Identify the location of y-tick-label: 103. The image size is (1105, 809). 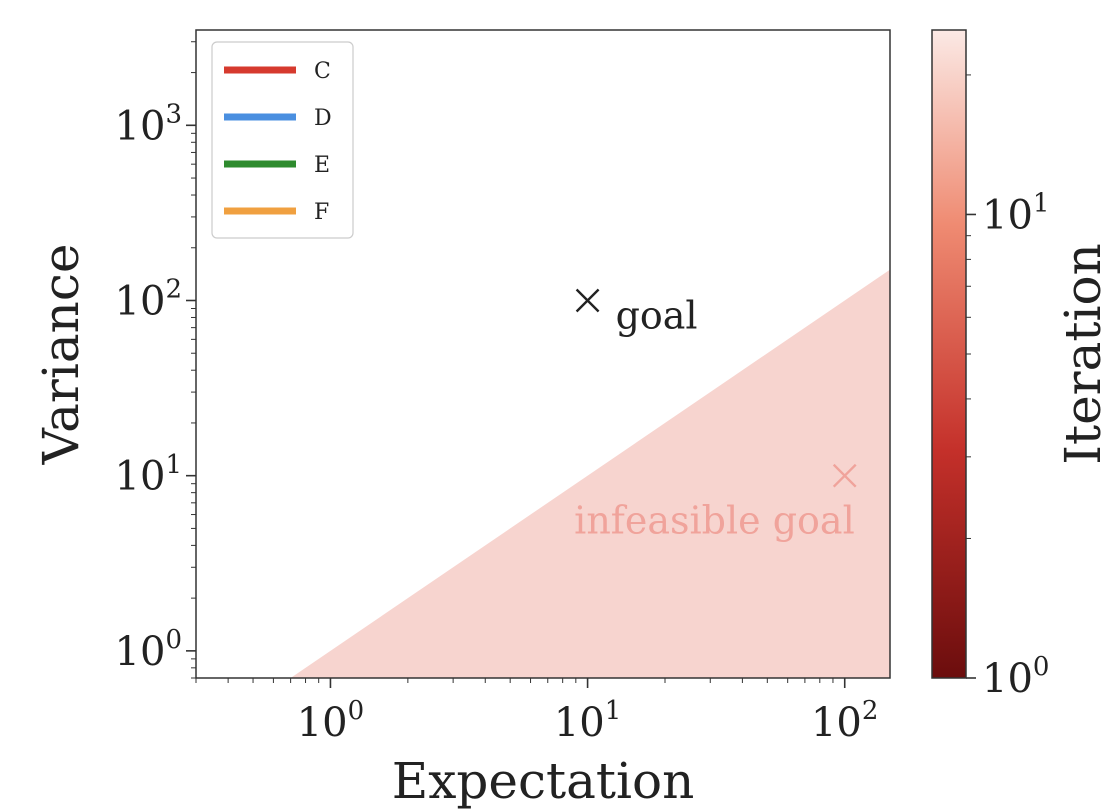
(148, 125).